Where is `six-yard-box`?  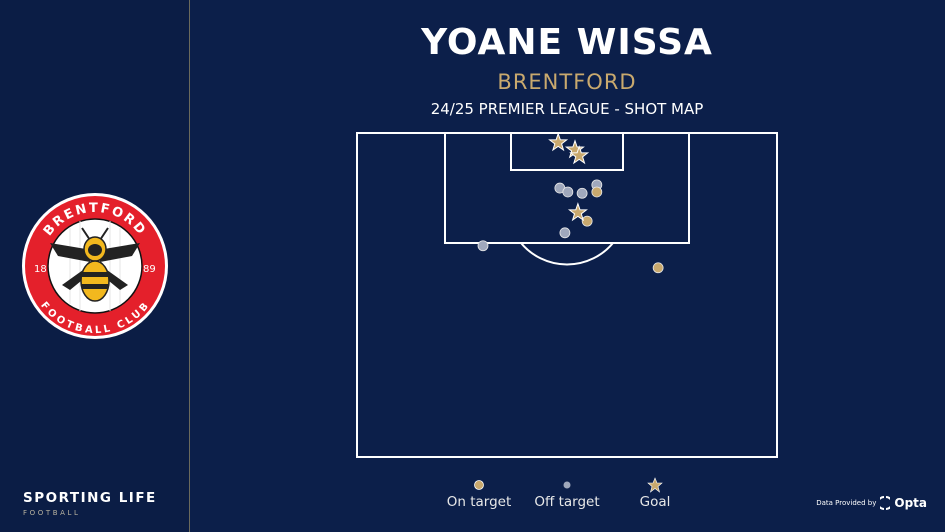
six-yard-box is located at coordinates (567, 151).